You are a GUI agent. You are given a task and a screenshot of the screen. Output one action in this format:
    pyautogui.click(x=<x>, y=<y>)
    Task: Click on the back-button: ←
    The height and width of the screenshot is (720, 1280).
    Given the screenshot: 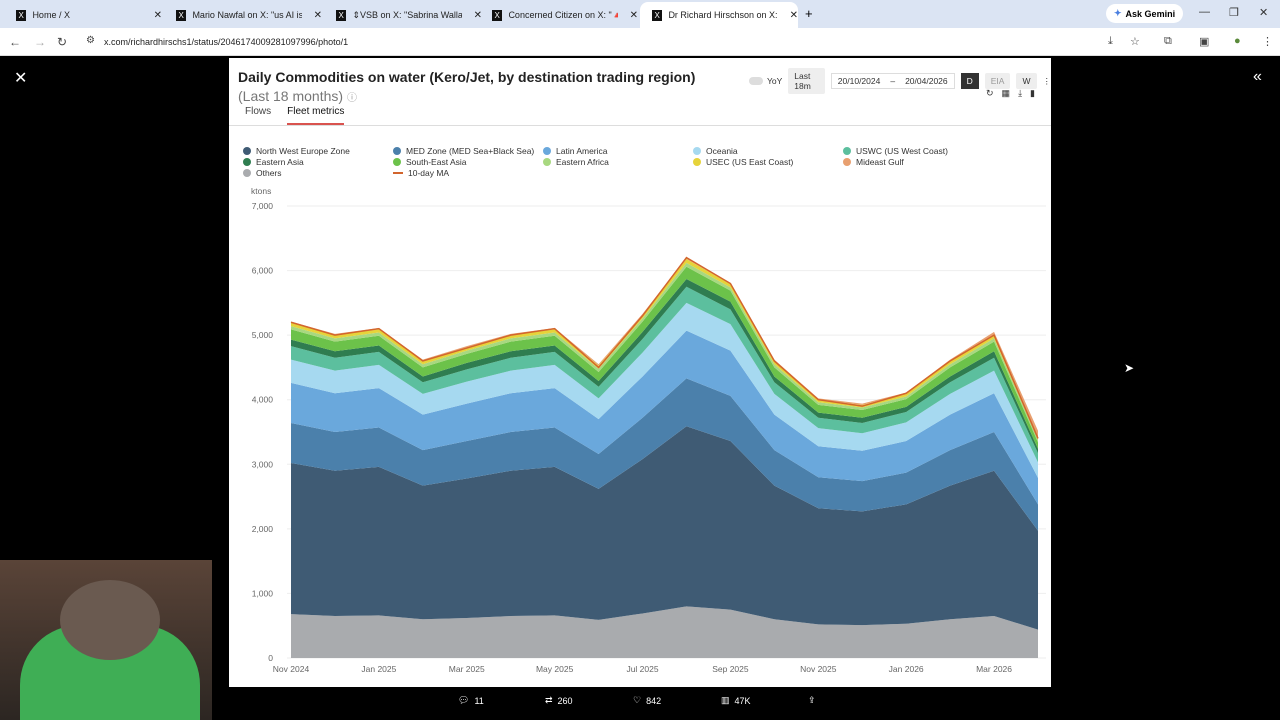 What is the action you would take?
    pyautogui.click(x=15, y=42)
    